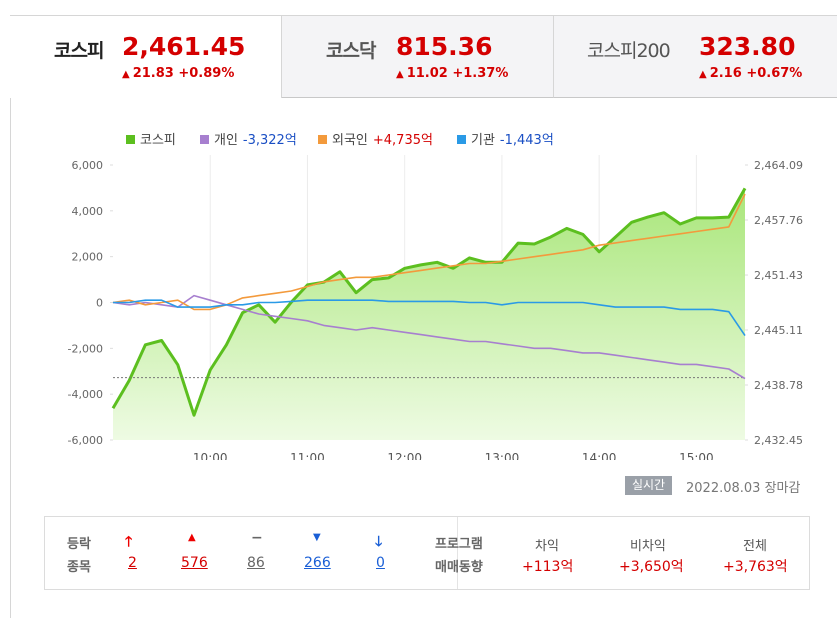 The width and height of the screenshot is (837, 618). What do you see at coordinates (695, 56) in the screenshot?
I see `tab-kospi200: 코스피200 323.80 ▲ 2.16 +0.67%` at bounding box center [695, 56].